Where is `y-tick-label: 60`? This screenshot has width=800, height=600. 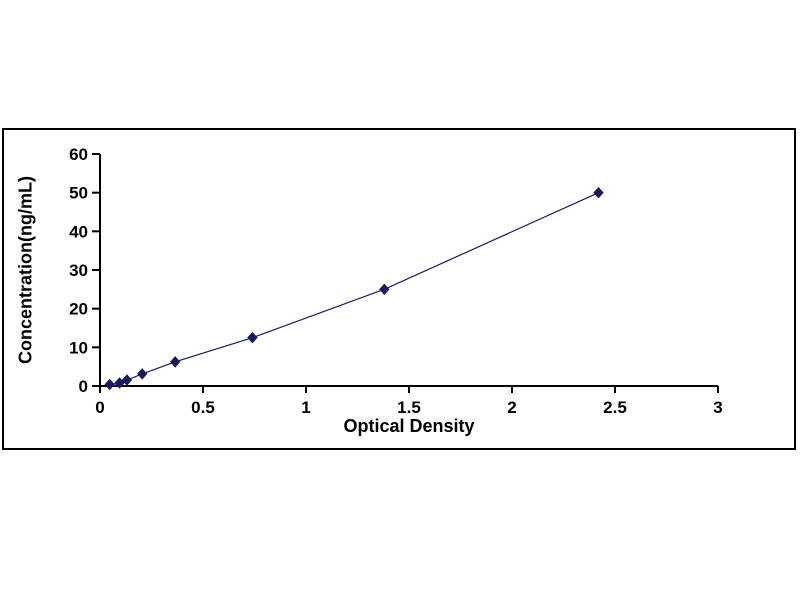
y-tick-label: 60 is located at coordinates (78, 154).